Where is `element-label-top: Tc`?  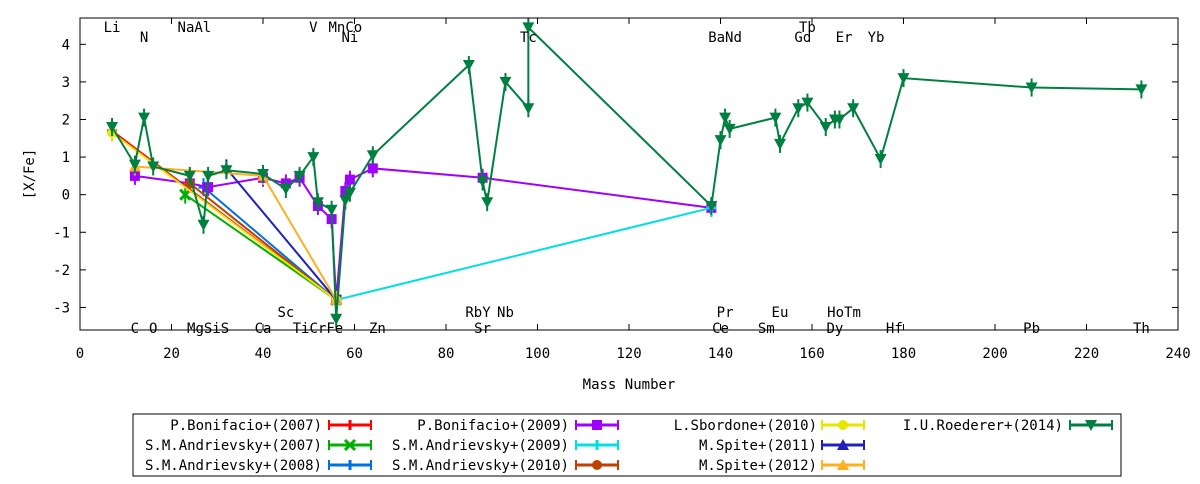
element-label-top: Tc is located at coordinates (528, 38).